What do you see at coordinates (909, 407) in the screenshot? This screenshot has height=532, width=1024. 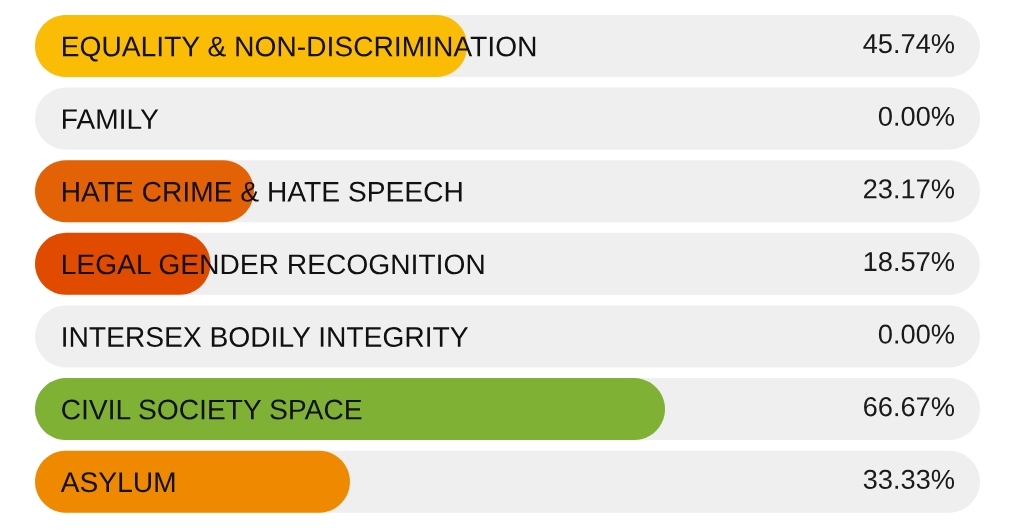 I see `data-label: 66.67%` at bounding box center [909, 407].